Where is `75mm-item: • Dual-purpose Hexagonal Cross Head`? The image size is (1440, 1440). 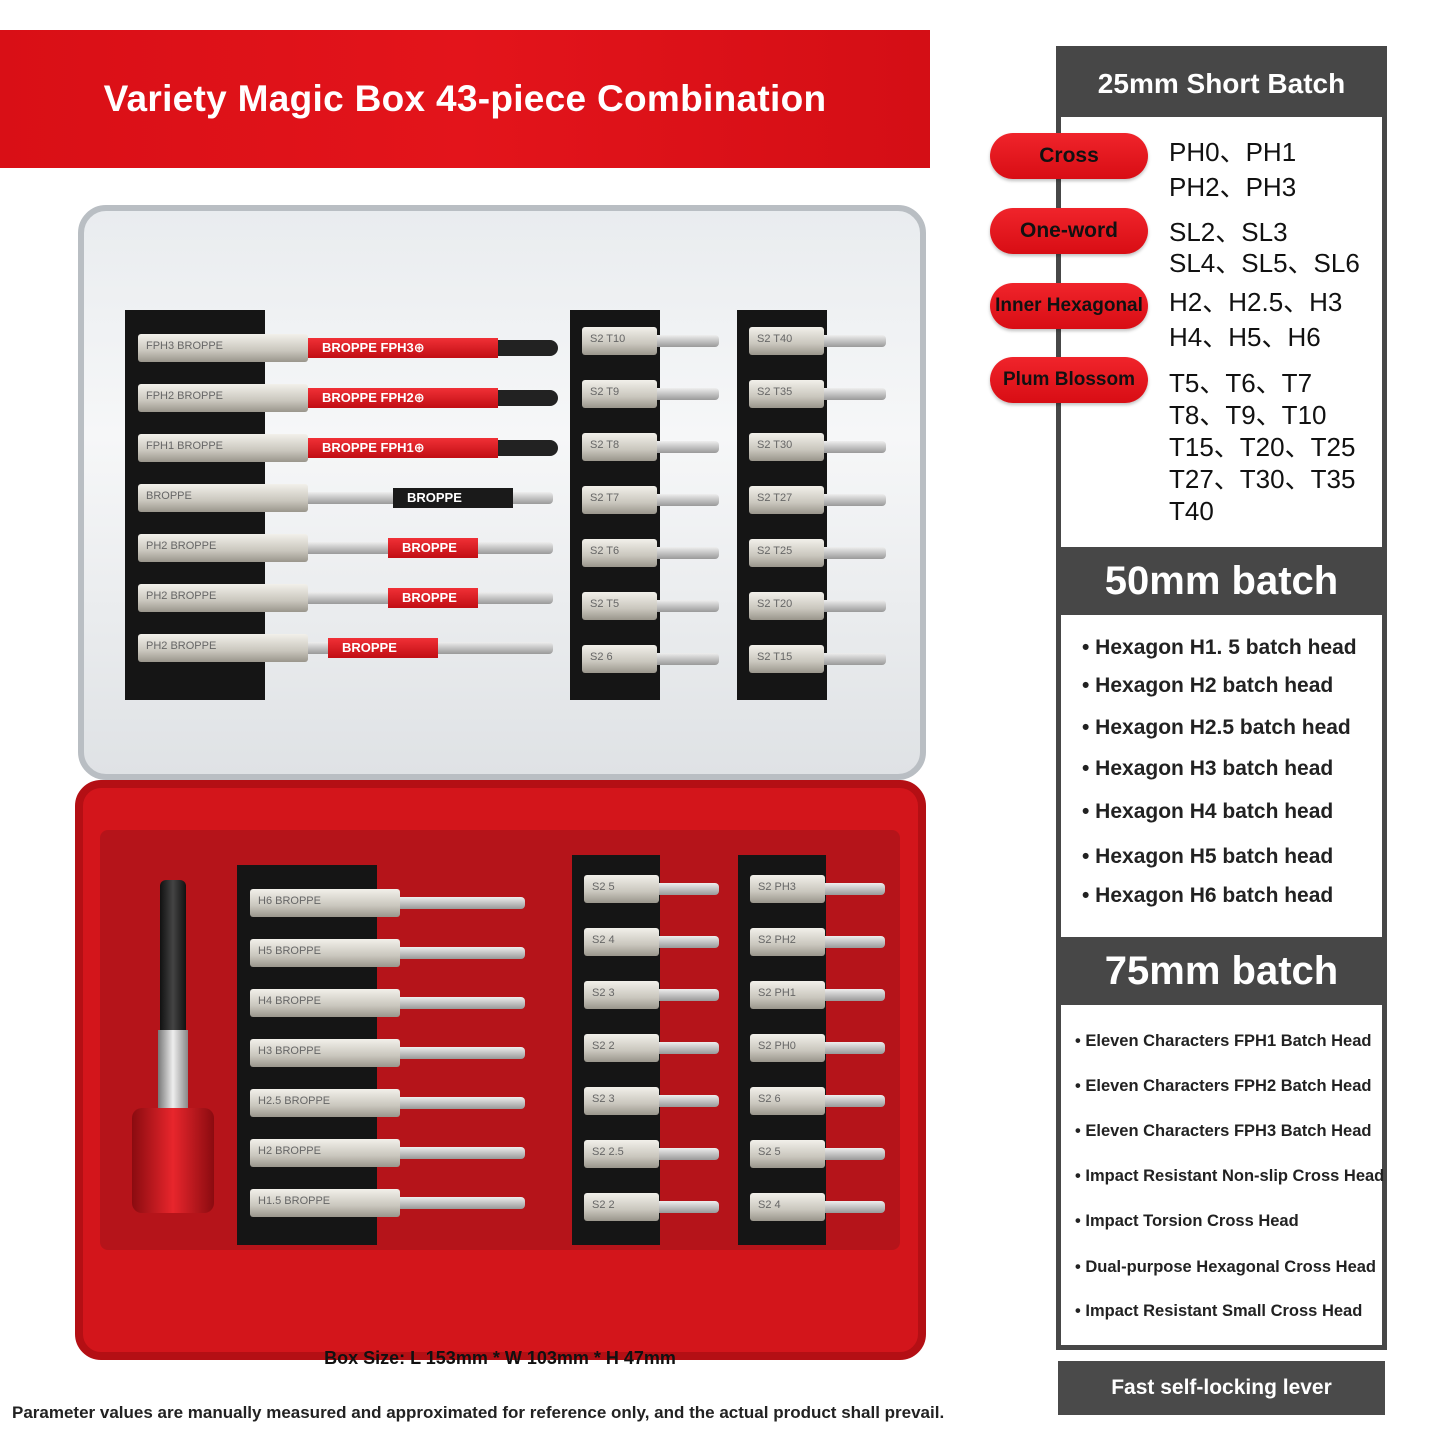
75mm-item: • Dual-purpose Hexagonal Cross Head is located at coordinates (1226, 1267).